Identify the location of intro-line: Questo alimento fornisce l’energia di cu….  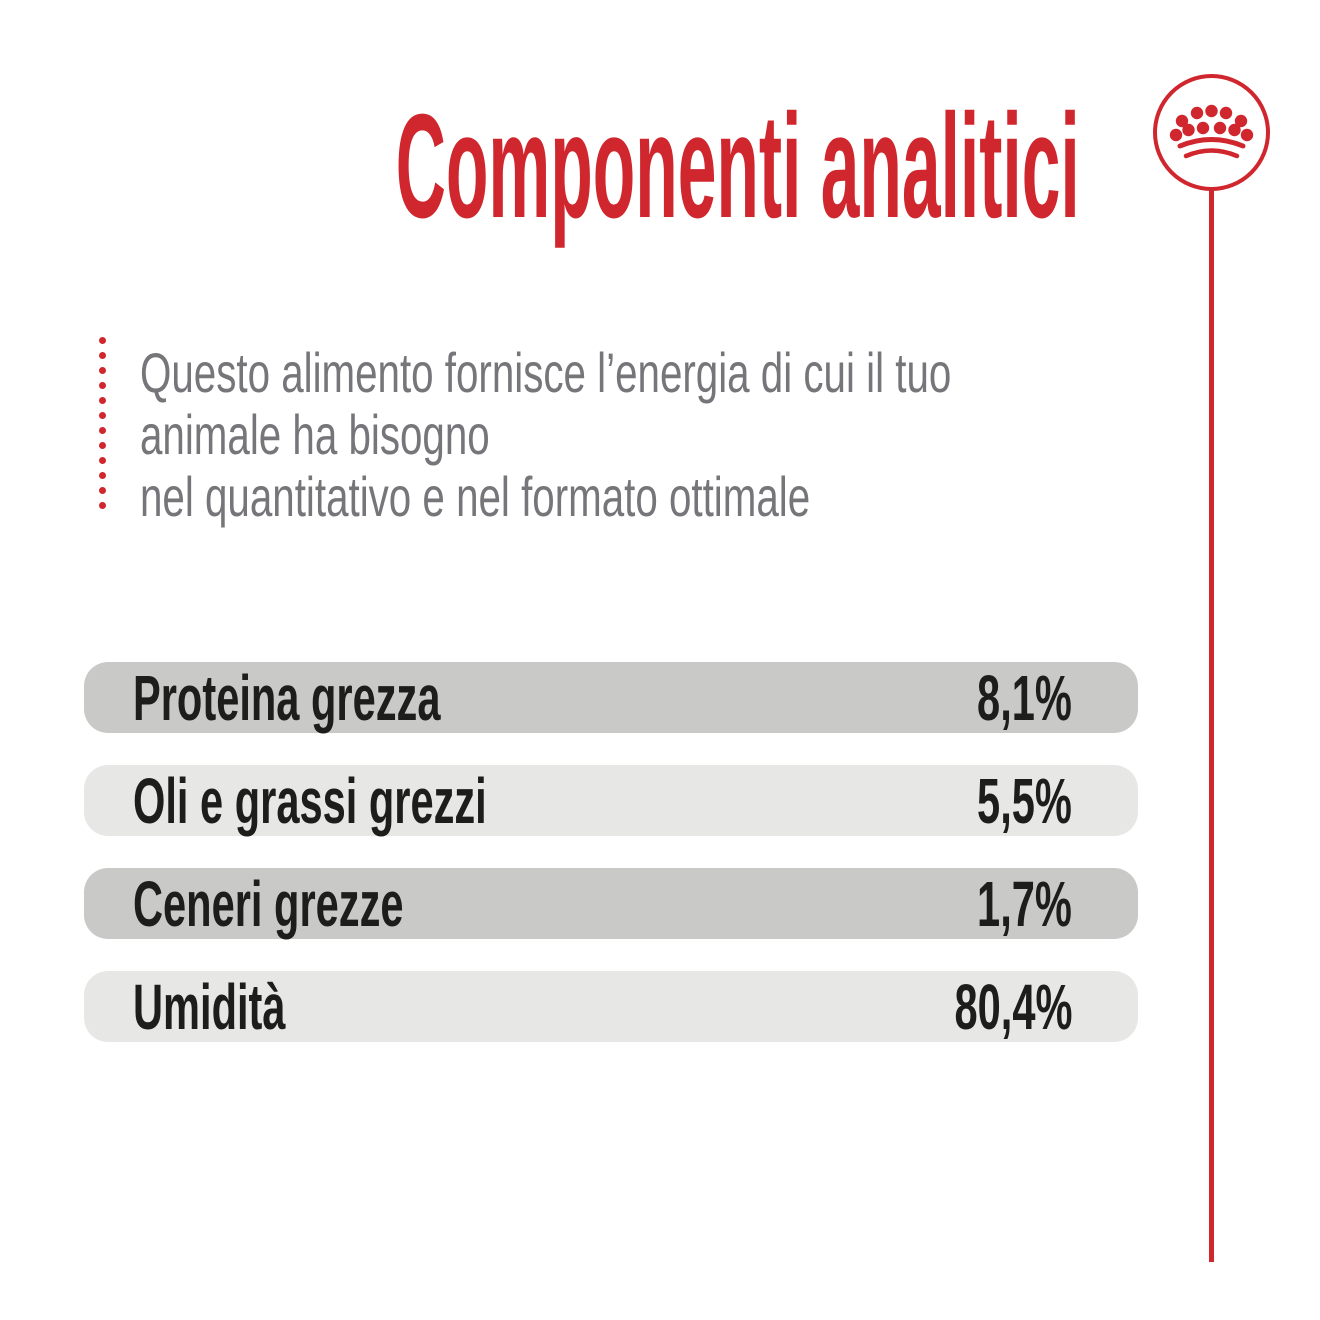
(546, 372).